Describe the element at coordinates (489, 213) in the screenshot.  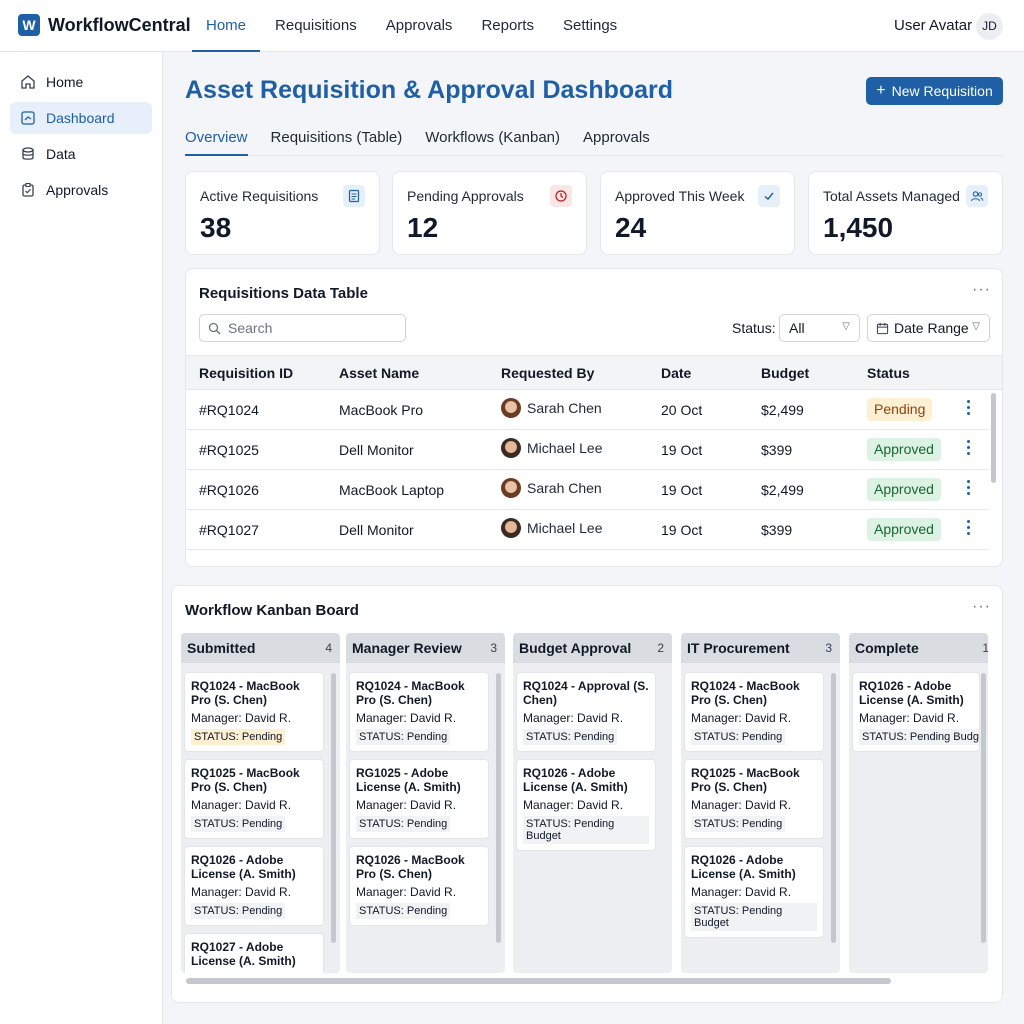
I see `stat-card-pending-approvals: Pending Approvals 12` at that location.